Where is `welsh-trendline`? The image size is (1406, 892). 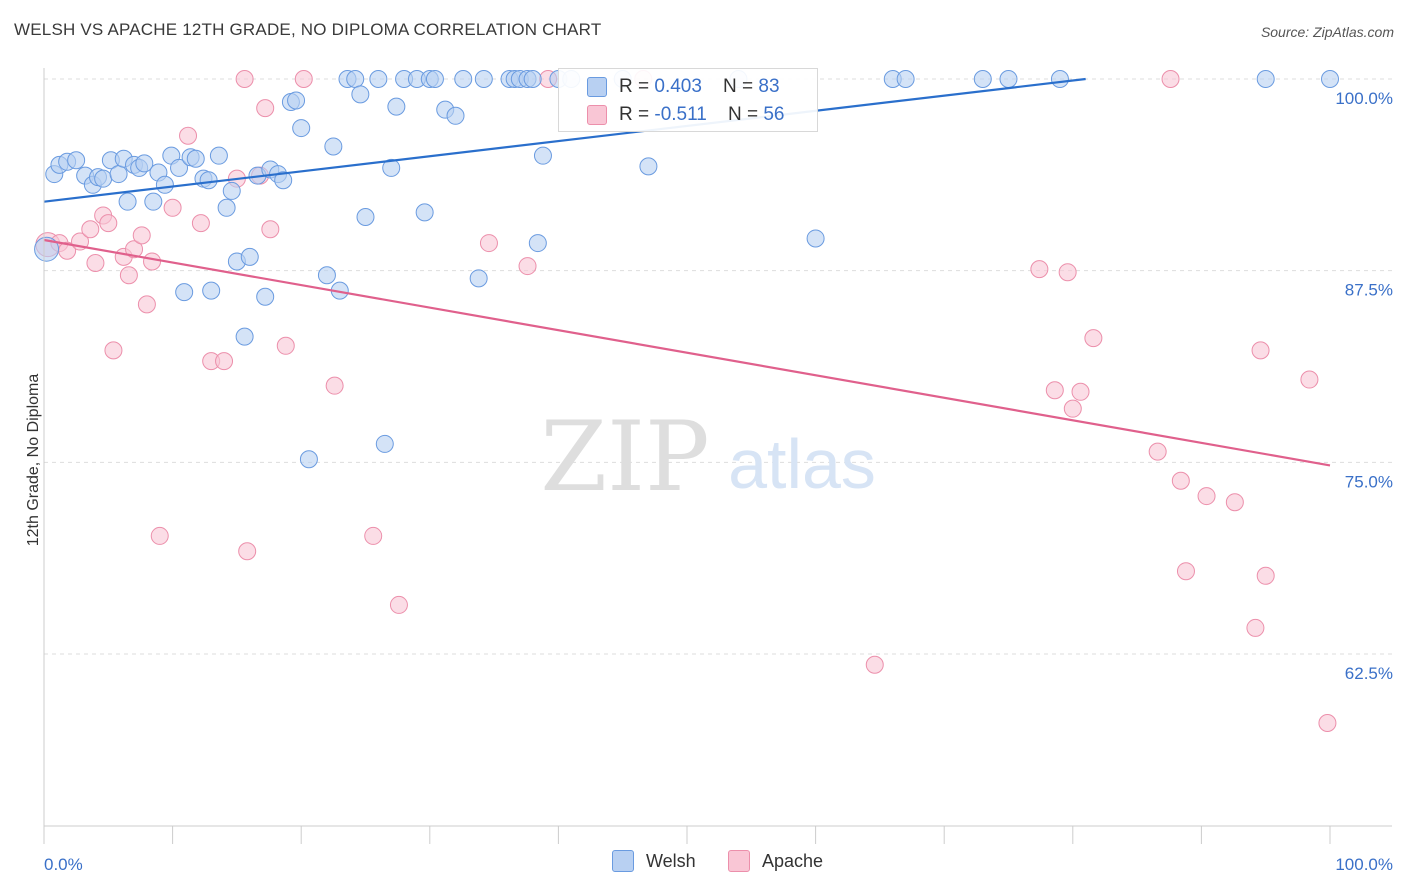
welsh-trendline is located at coordinates (564, 140).